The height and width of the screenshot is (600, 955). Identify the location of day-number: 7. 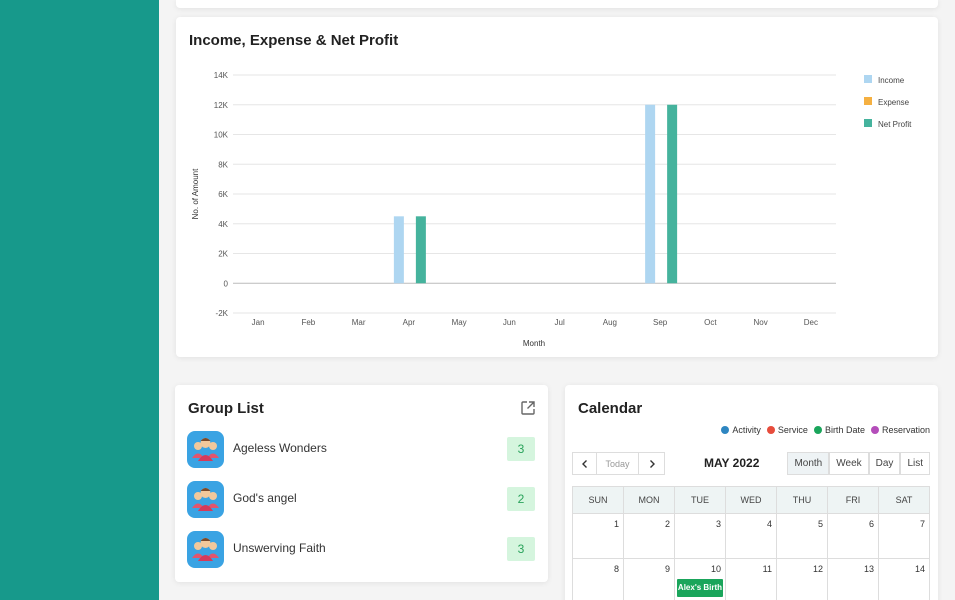
(922, 524).